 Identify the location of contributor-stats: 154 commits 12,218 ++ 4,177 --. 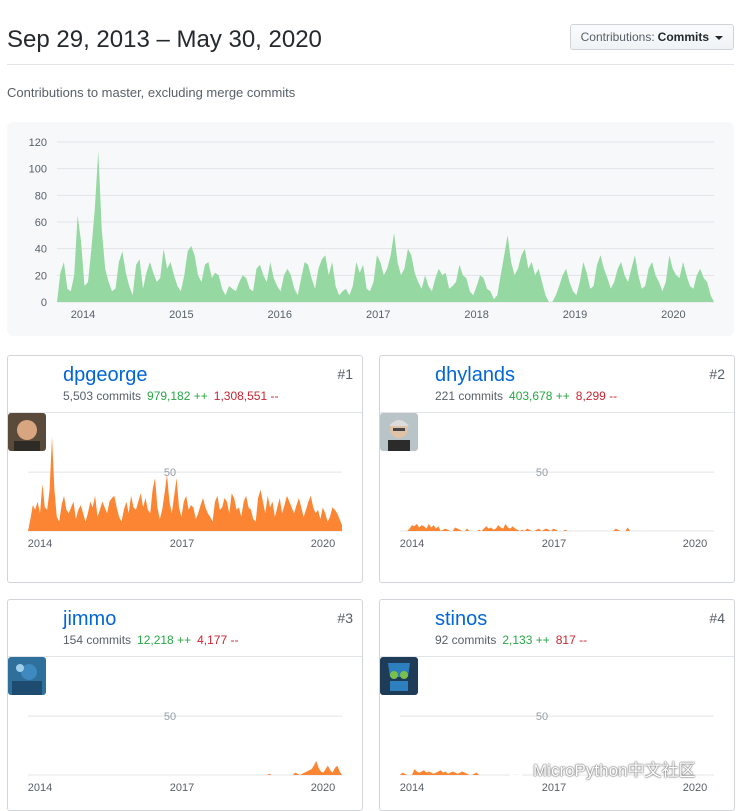
(150, 640).